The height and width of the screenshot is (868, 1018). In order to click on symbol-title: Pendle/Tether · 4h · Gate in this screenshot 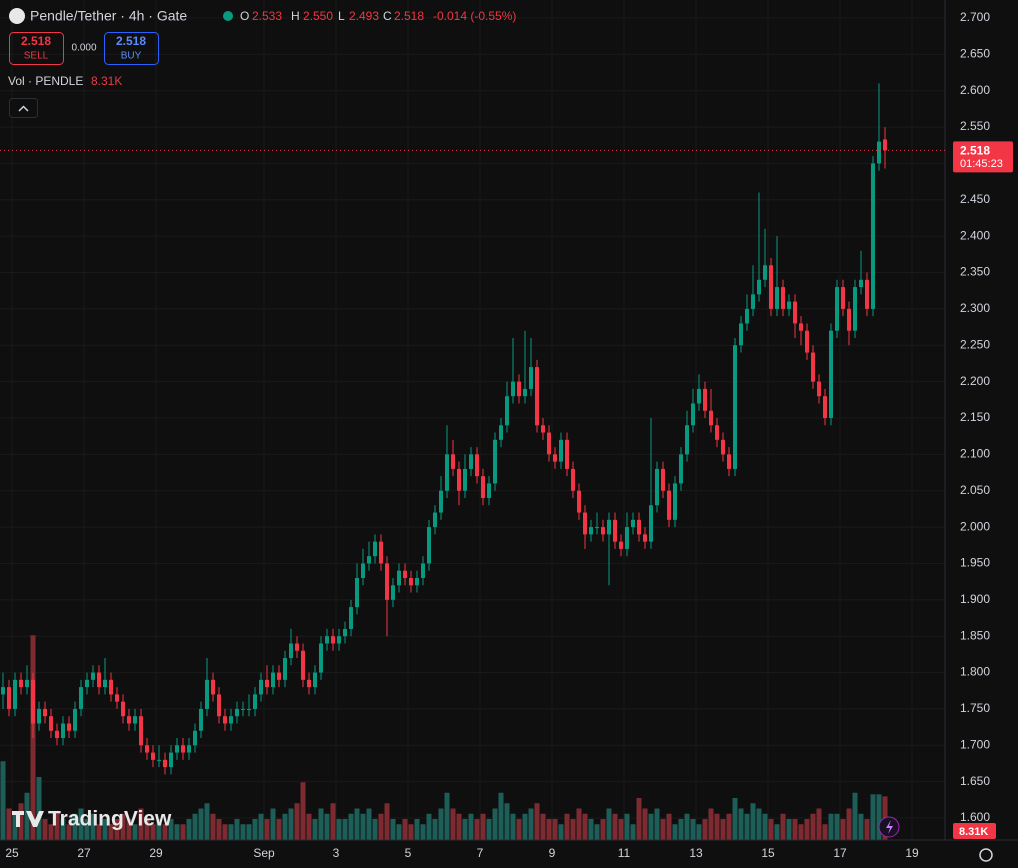, I will do `click(108, 16)`.